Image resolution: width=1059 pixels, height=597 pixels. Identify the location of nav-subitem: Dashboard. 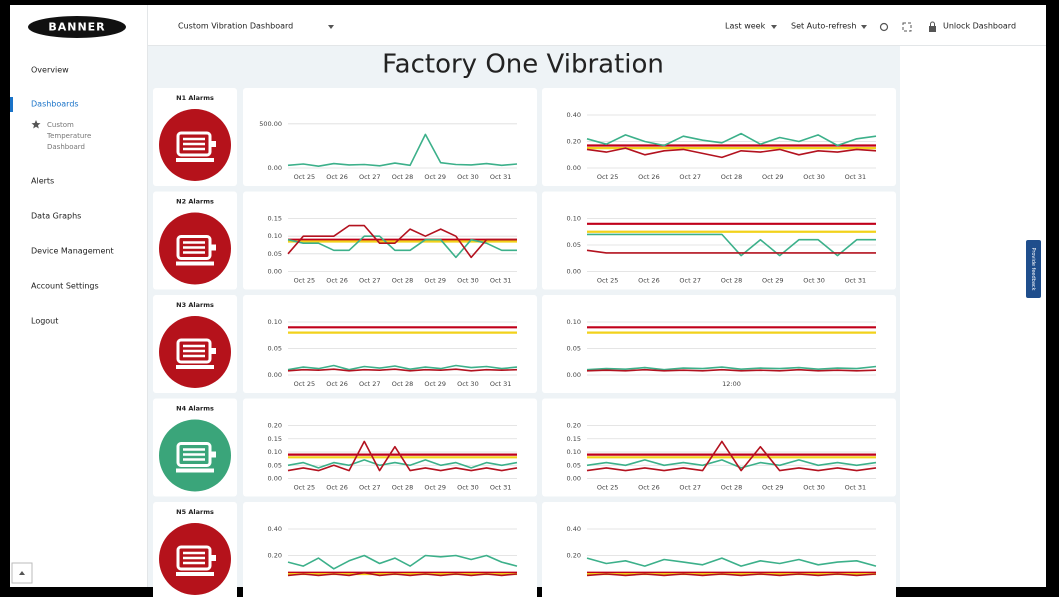
(66, 147).